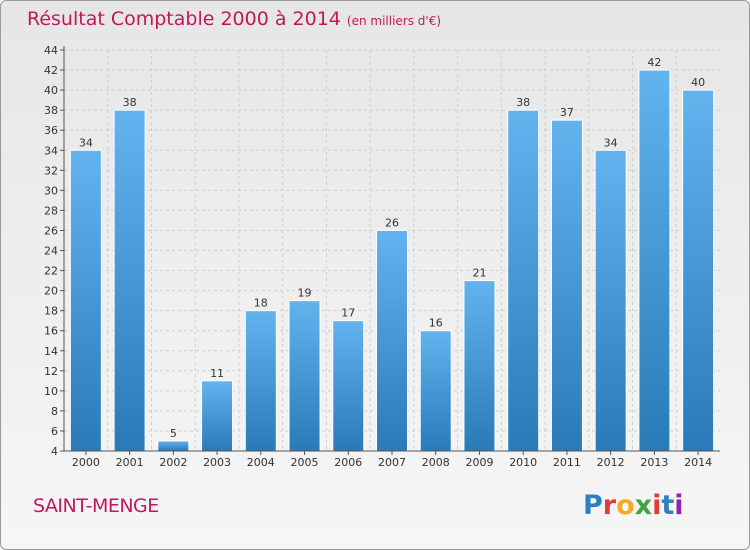 This screenshot has height=550, width=750. I want to click on bar-2012, so click(610, 300).